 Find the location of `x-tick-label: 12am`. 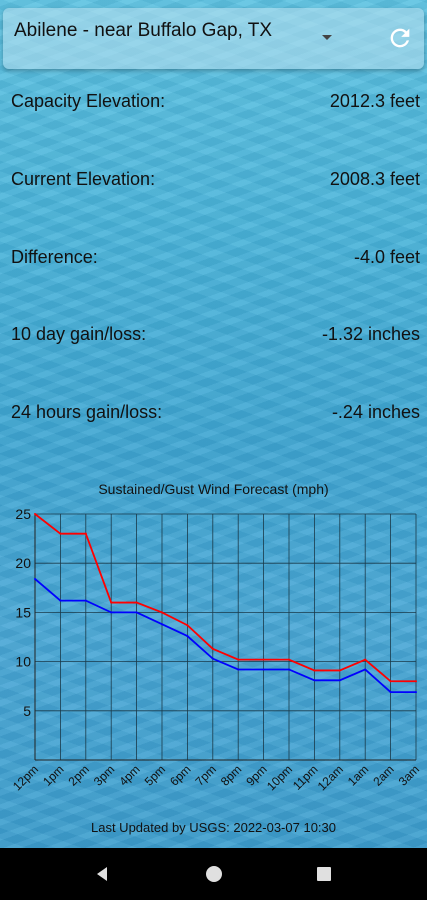

x-tick-label: 12am is located at coordinates (330, 777).